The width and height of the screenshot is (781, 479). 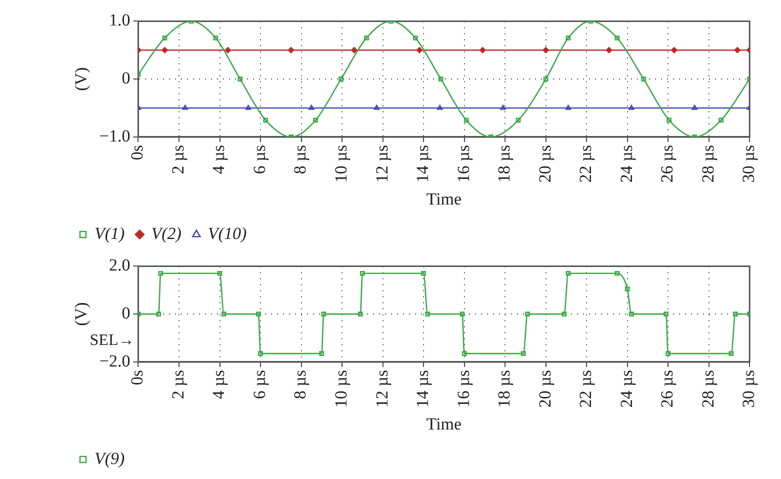 I want to click on legend-label: V(10), so click(x=227, y=233).